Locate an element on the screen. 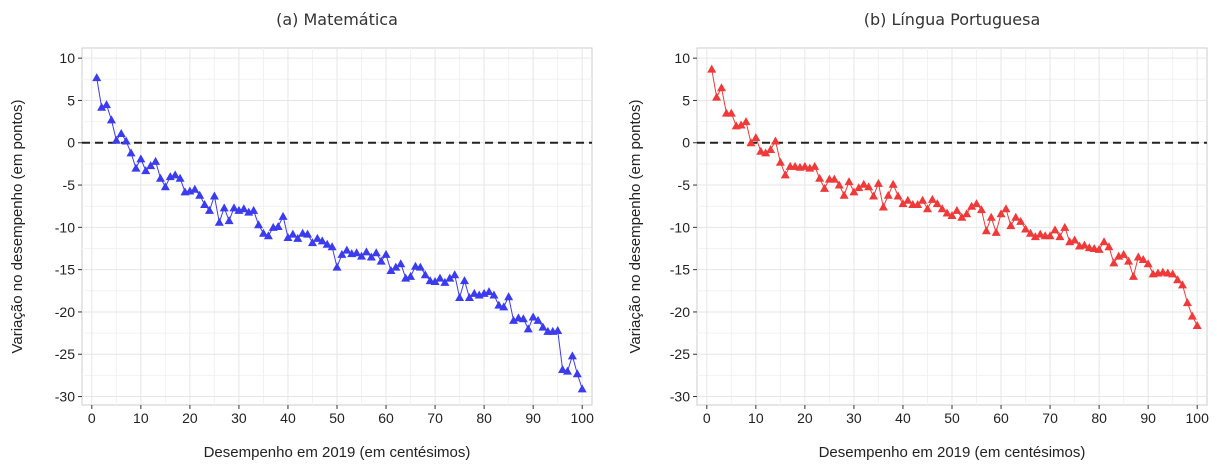 The width and height of the screenshot is (1217, 469). y-tick-label: -25 is located at coordinates (65, 354).